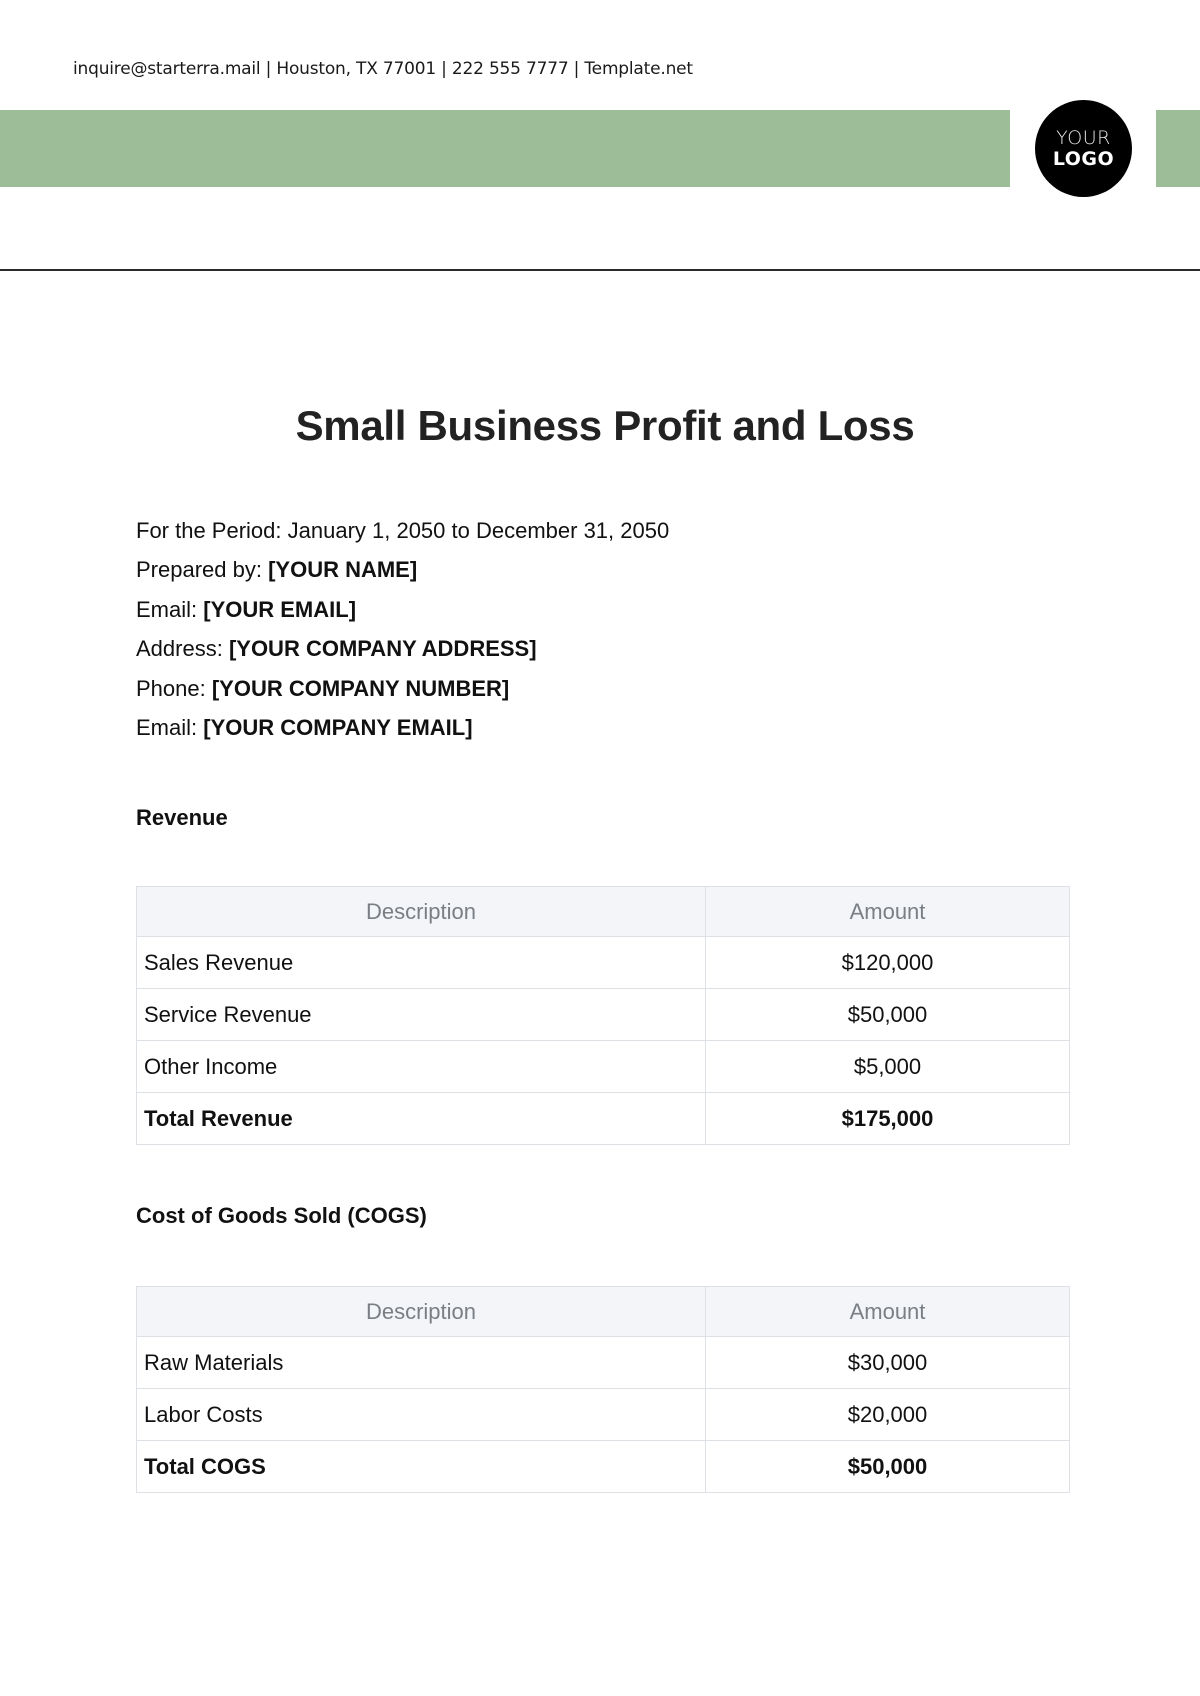 The width and height of the screenshot is (1200, 1696). What do you see at coordinates (338, 727) in the screenshot?
I see `meta-value: [YOUR COMPANY EMAIL]` at bounding box center [338, 727].